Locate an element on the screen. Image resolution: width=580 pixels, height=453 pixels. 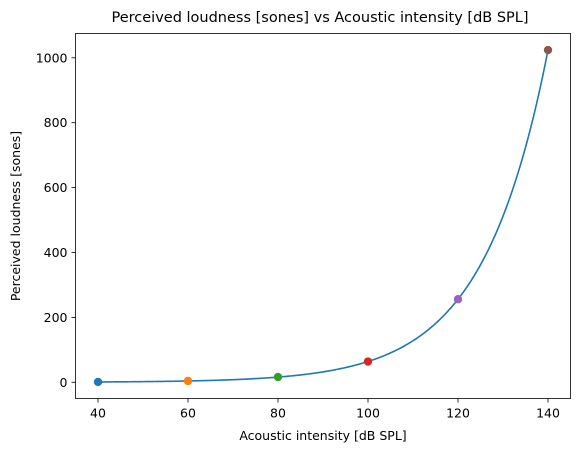
y-tick-label: 600 is located at coordinates (56, 187).